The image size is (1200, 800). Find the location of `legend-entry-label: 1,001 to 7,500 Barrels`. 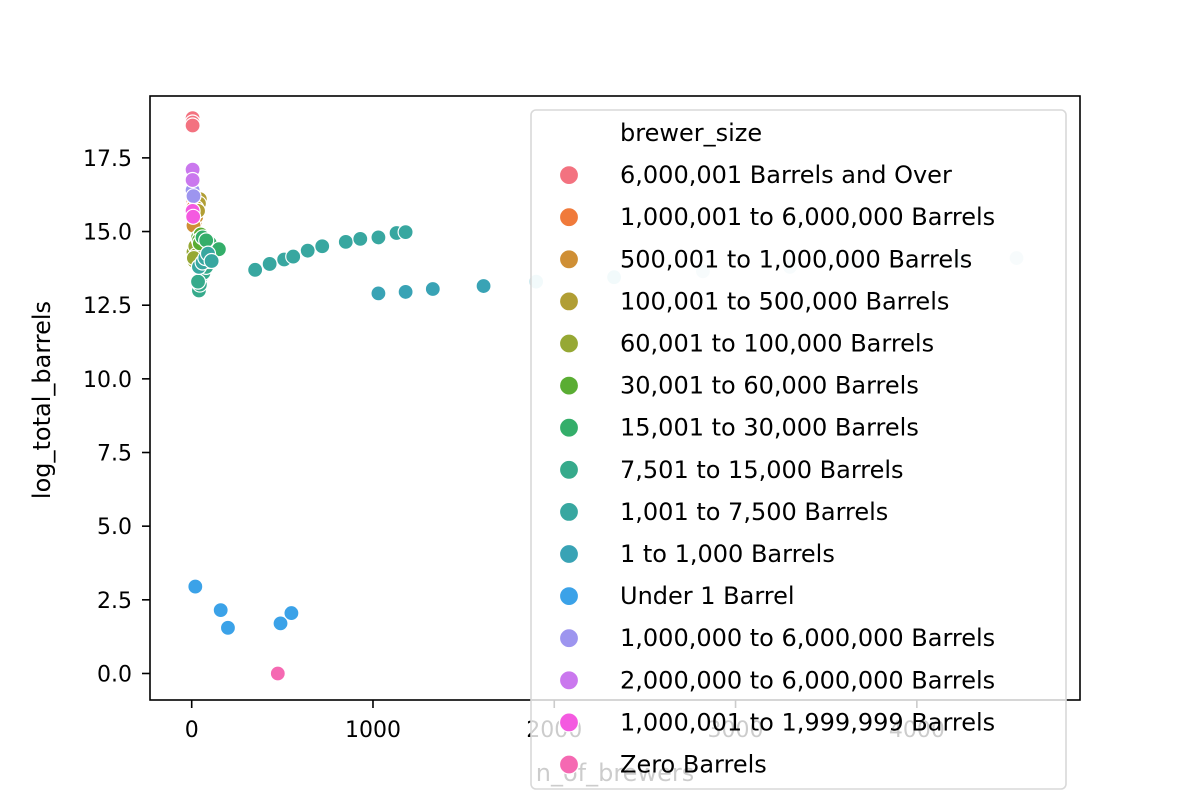

legend-entry-label: 1,001 to 7,500 Barrels is located at coordinates (754, 512).